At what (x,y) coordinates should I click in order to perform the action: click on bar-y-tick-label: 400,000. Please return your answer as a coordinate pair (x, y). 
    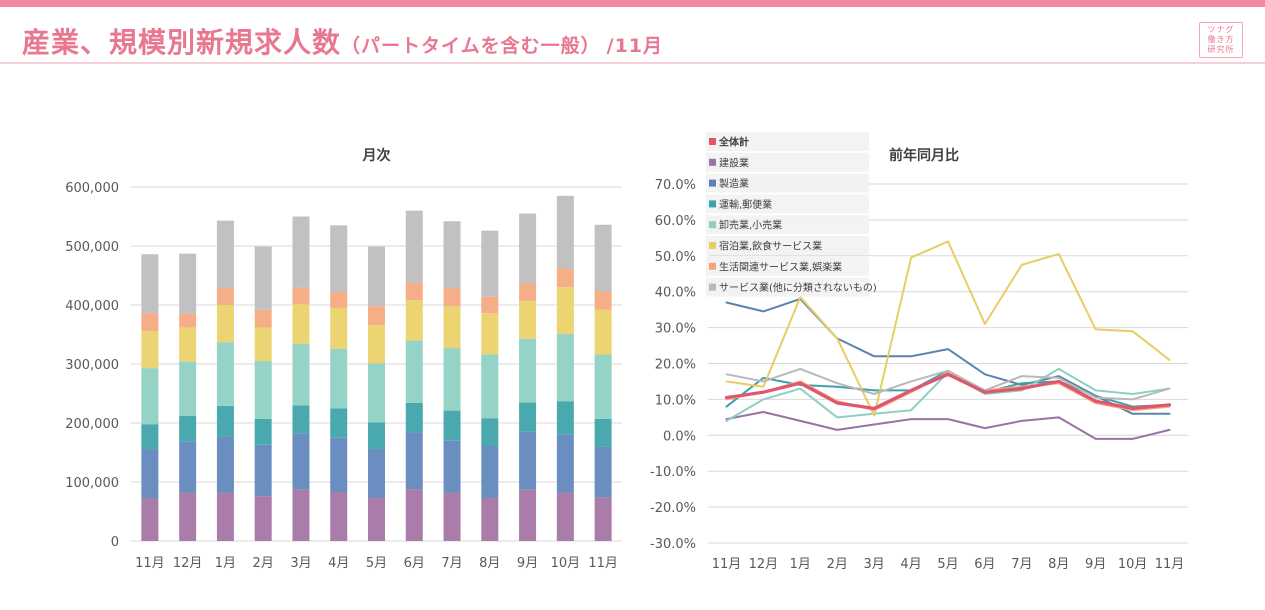
    Looking at the image, I should click on (92, 306).